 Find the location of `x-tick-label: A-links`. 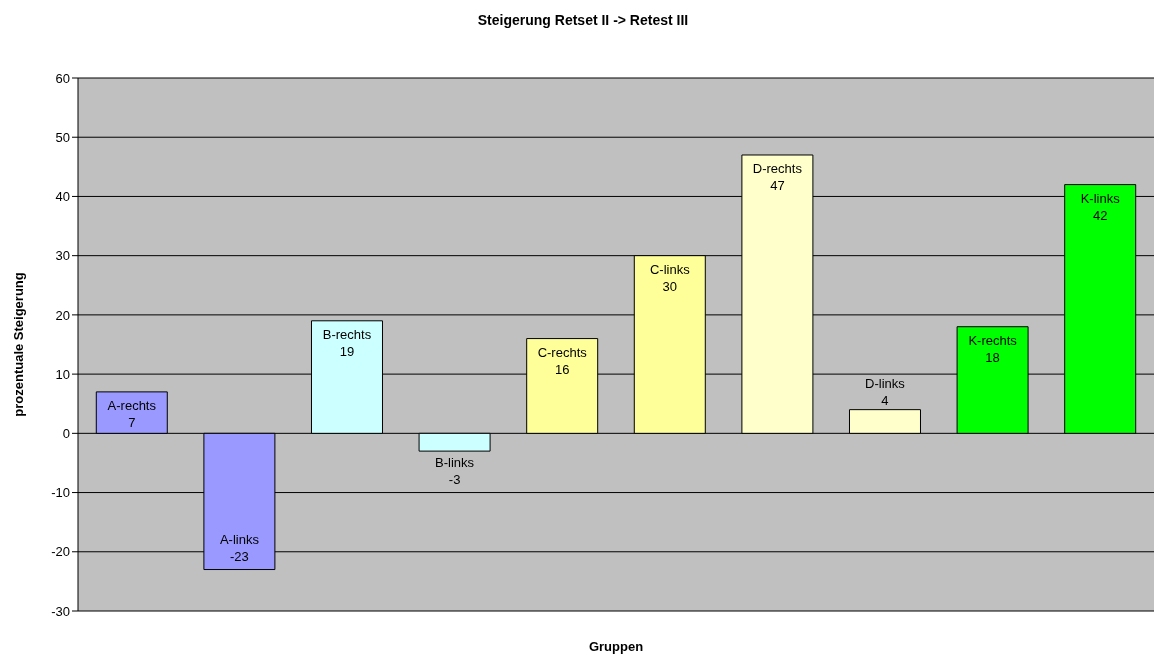

x-tick-label: A-links is located at coordinates (239, 539).